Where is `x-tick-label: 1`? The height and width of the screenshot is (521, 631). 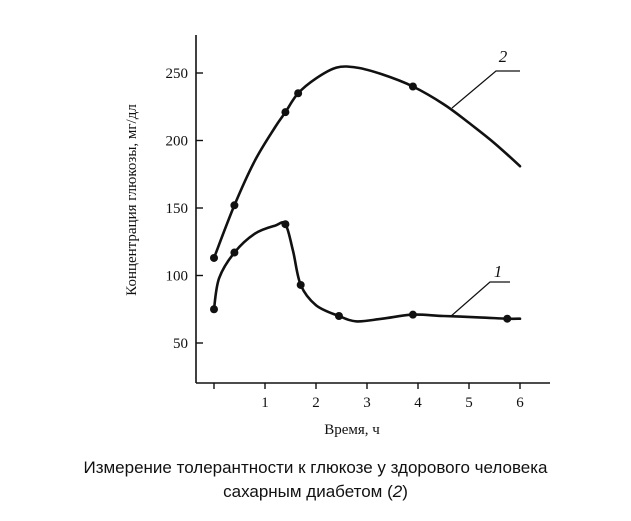
x-tick-label: 1 is located at coordinates (265, 403).